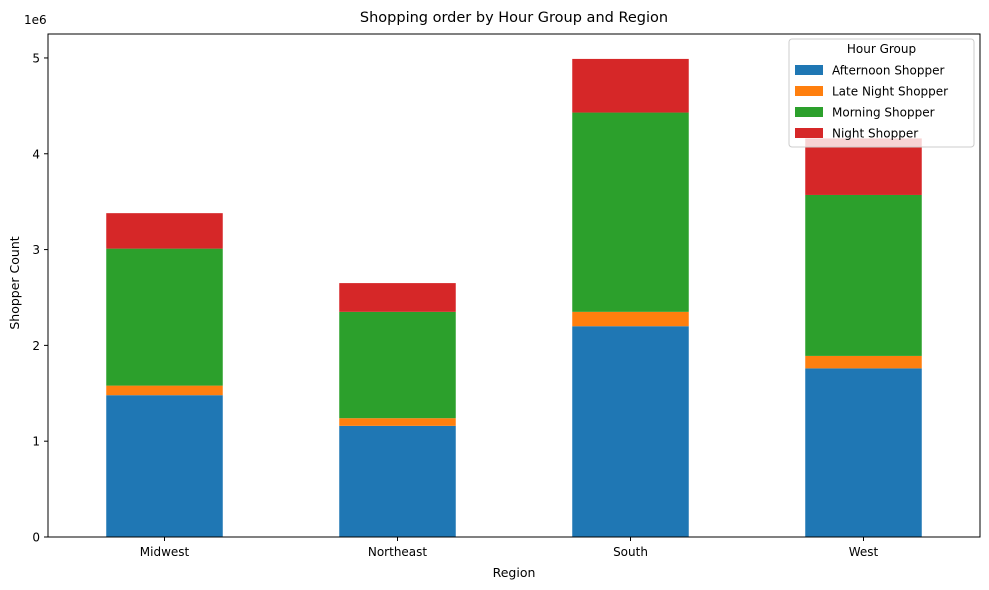  I want to click on y-multiplier-label: 1e6, so click(35, 20).